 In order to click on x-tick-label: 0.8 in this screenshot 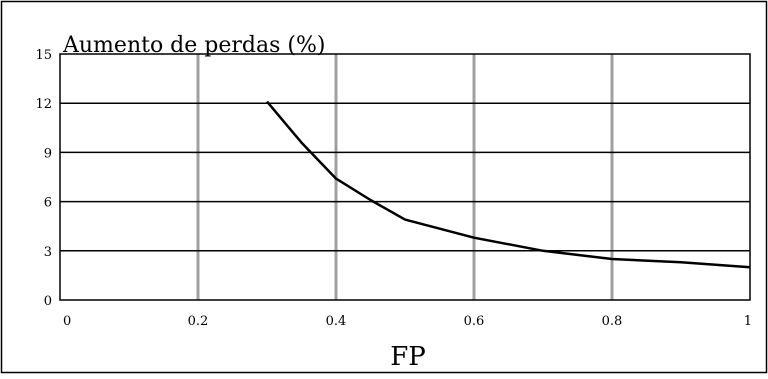, I will do `click(612, 321)`.